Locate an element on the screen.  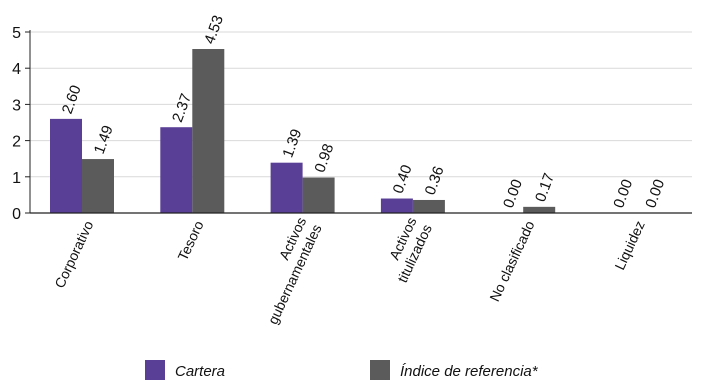
data-label: 1.39 is located at coordinates (292, 143).